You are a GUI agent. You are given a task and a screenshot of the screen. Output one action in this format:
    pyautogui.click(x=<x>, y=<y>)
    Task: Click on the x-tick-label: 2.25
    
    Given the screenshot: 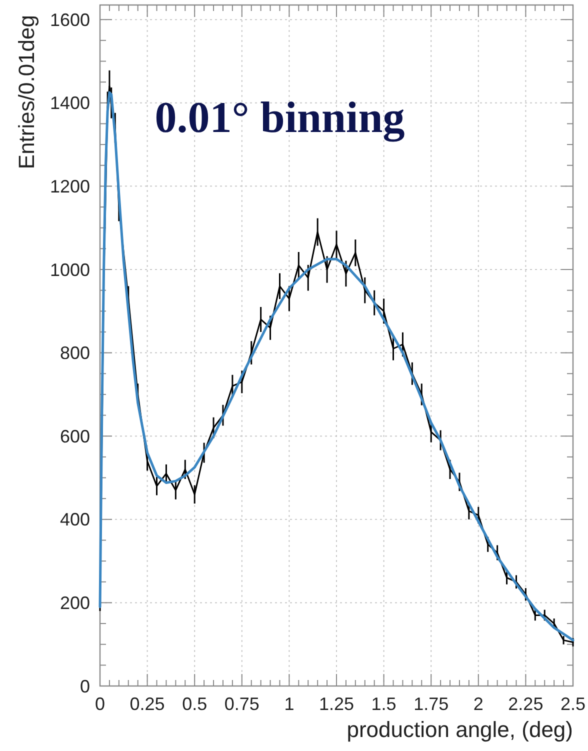 What is the action you would take?
    pyautogui.click(x=526, y=704)
    